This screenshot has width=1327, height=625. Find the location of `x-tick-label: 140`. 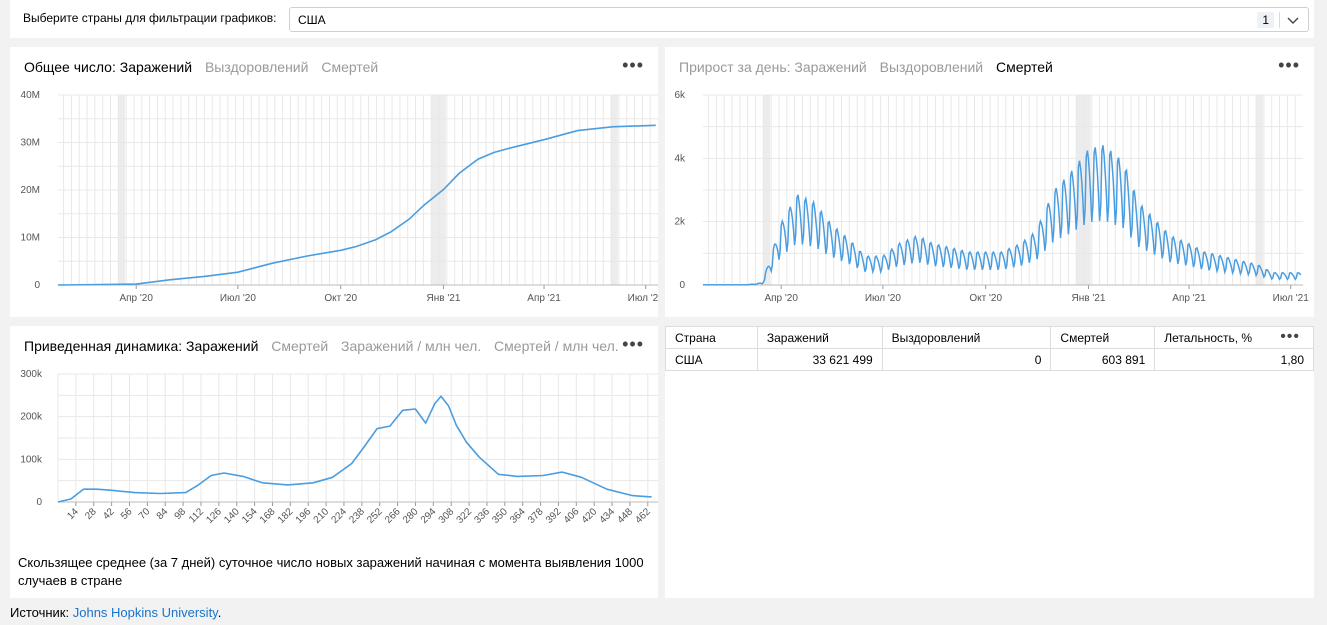

x-tick-label: 140 is located at coordinates (232, 516).